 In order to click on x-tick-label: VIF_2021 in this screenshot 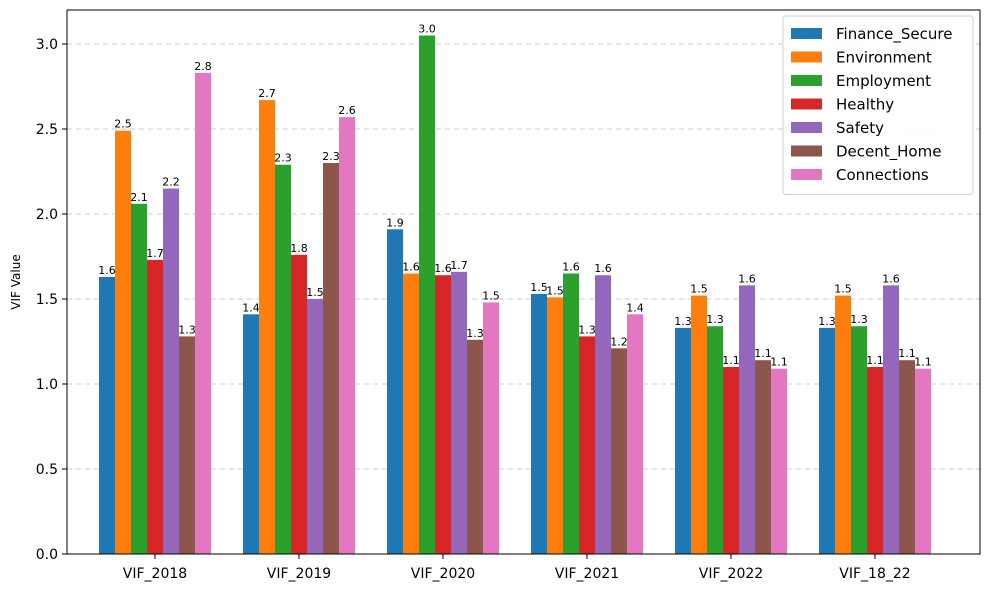, I will do `click(587, 574)`.